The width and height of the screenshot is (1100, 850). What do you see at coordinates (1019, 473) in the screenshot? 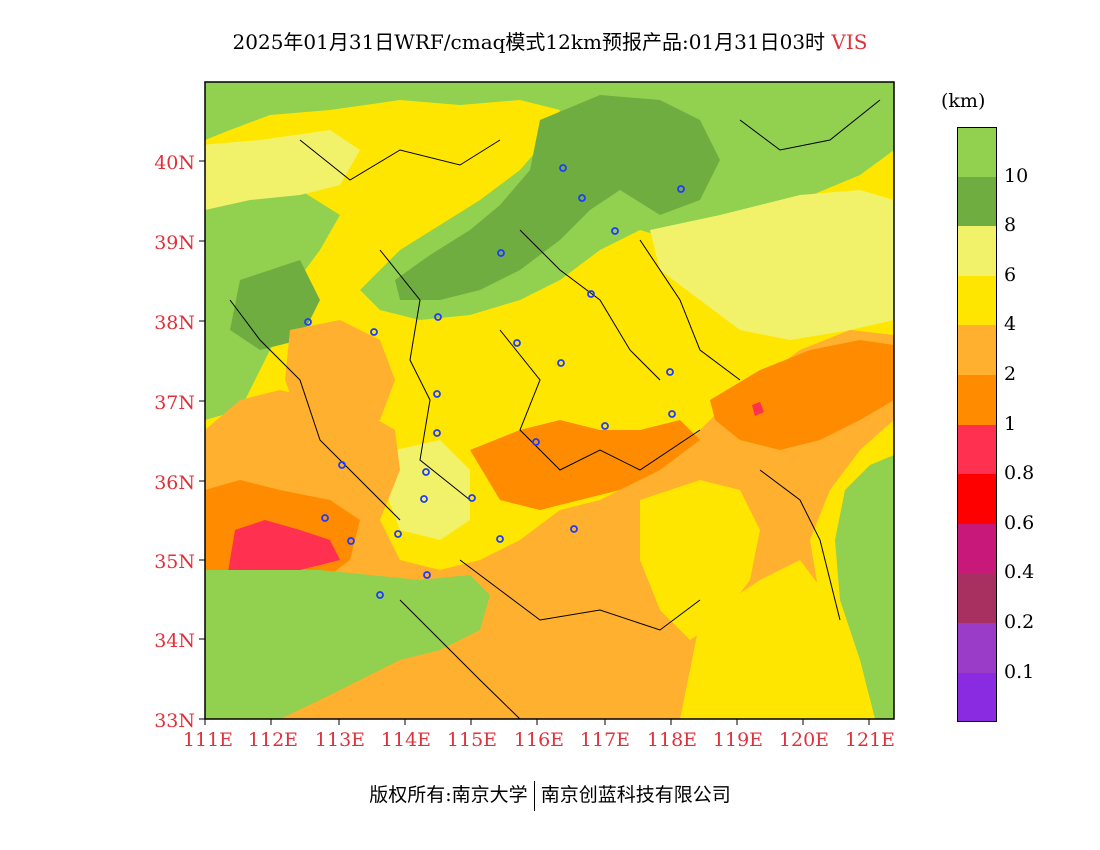
I see `legend-level-label: 0.8` at bounding box center [1019, 473].